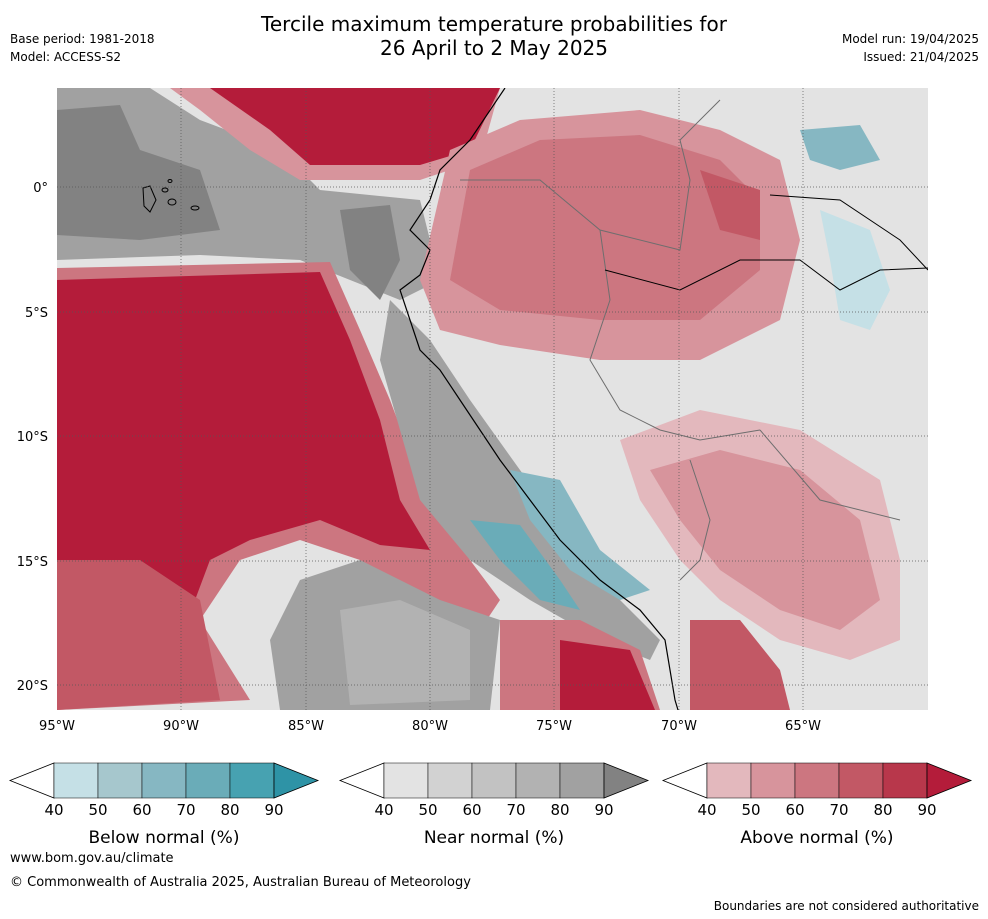 This screenshot has height=919, width=988. I want to click on below-normal-andes-south, so click(525, 565).